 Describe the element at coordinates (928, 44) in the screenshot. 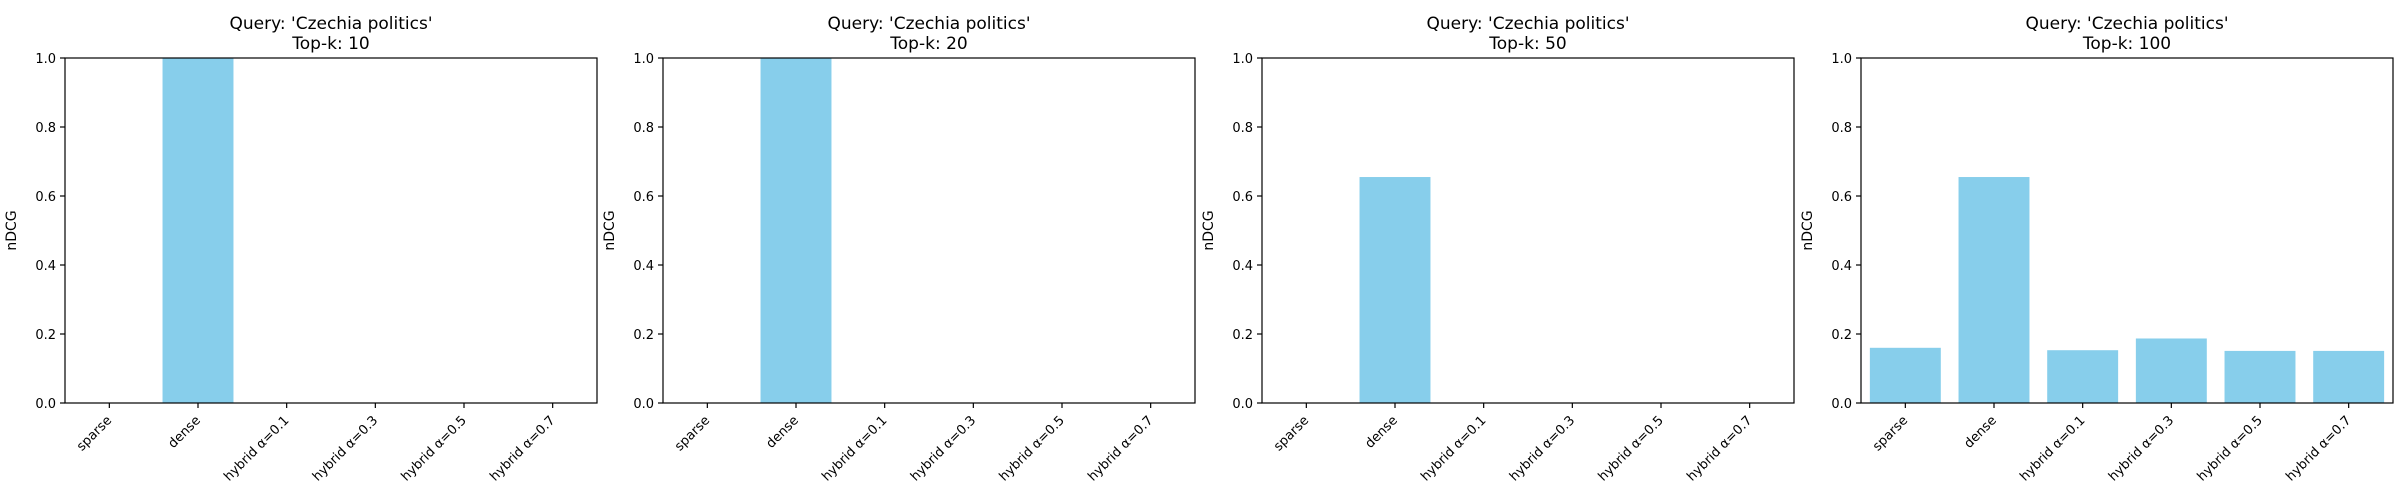

I see `chart-subtitle: Top-k: 20` at that location.